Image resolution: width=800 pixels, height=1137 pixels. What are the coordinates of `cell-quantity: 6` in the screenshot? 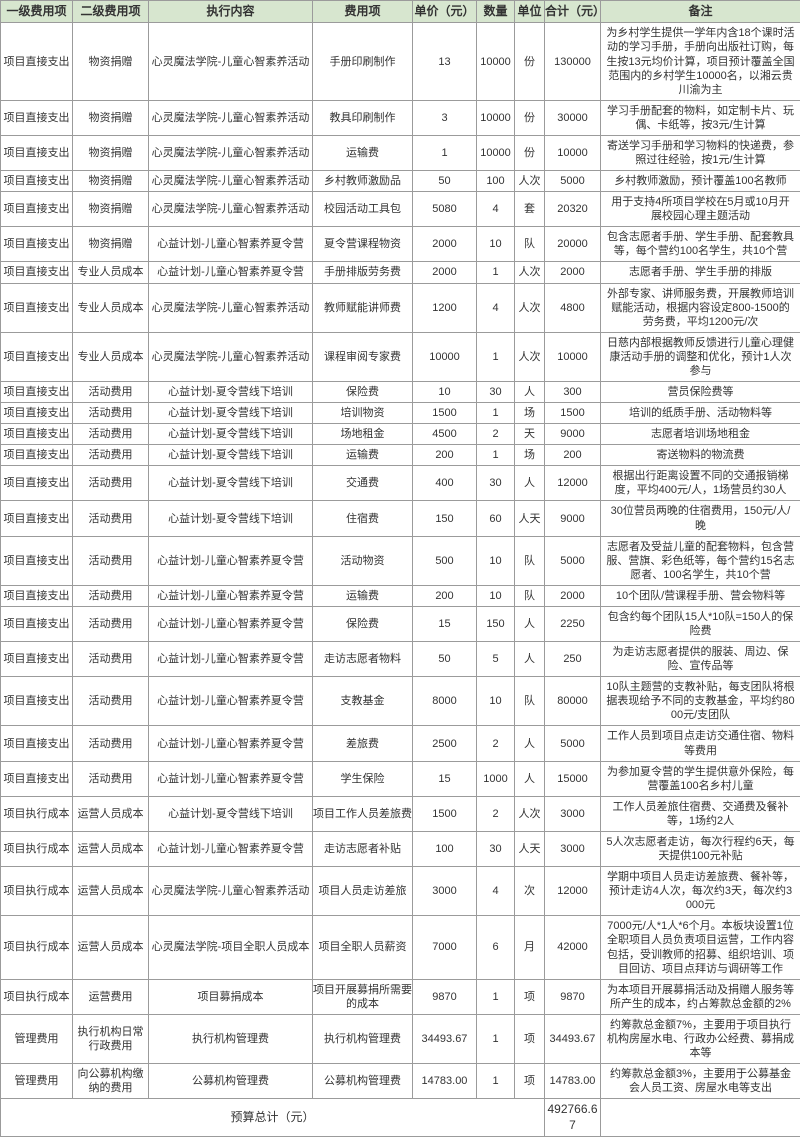 It's located at (496, 947).